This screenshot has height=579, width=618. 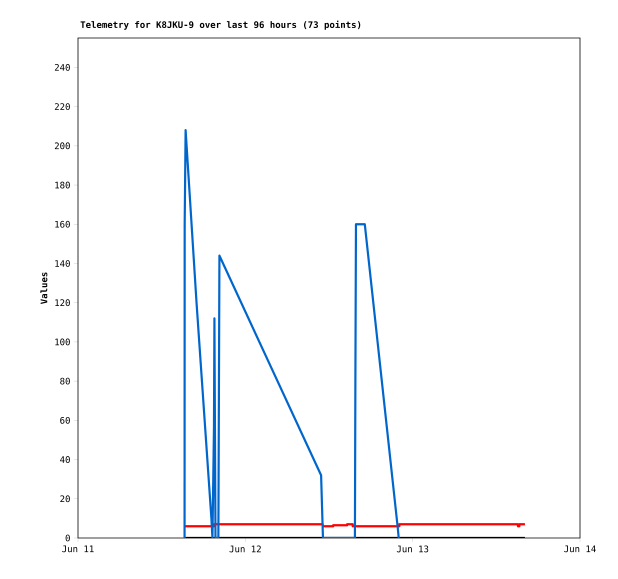 I want to click on y-tick-label: 220, so click(x=62, y=106).